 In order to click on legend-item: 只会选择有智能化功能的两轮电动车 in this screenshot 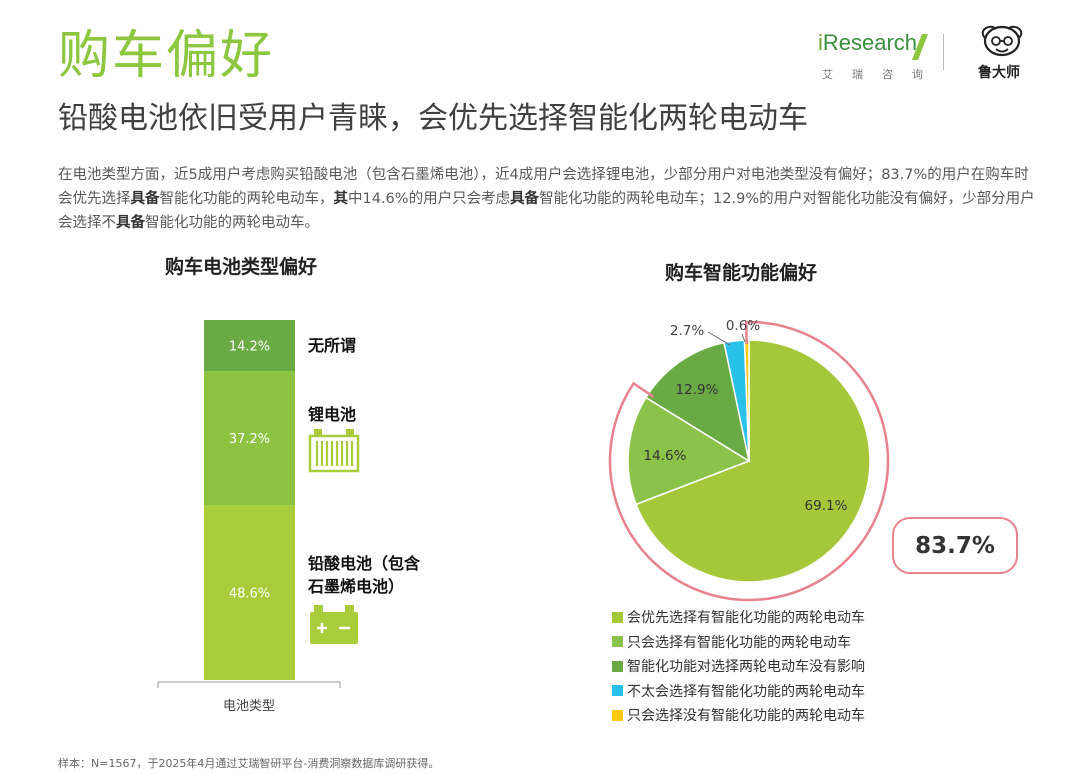, I will do `click(738, 642)`.